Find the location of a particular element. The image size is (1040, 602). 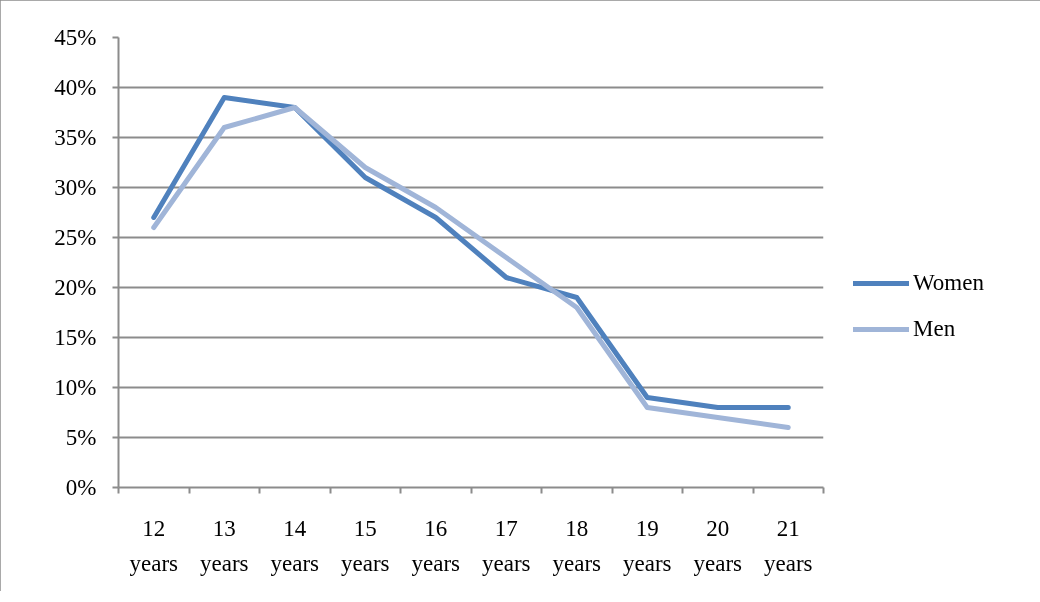

x-tick-label: 14 years is located at coordinates (295, 545).